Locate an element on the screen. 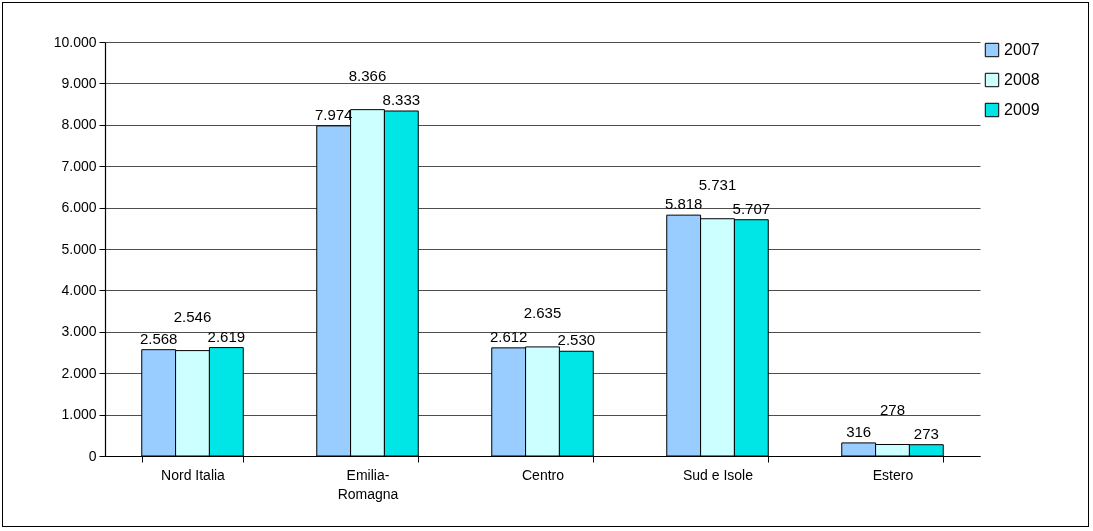 Image resolution: width=1093 pixels, height=531 pixels. data-label: 8.333 is located at coordinates (401, 100).